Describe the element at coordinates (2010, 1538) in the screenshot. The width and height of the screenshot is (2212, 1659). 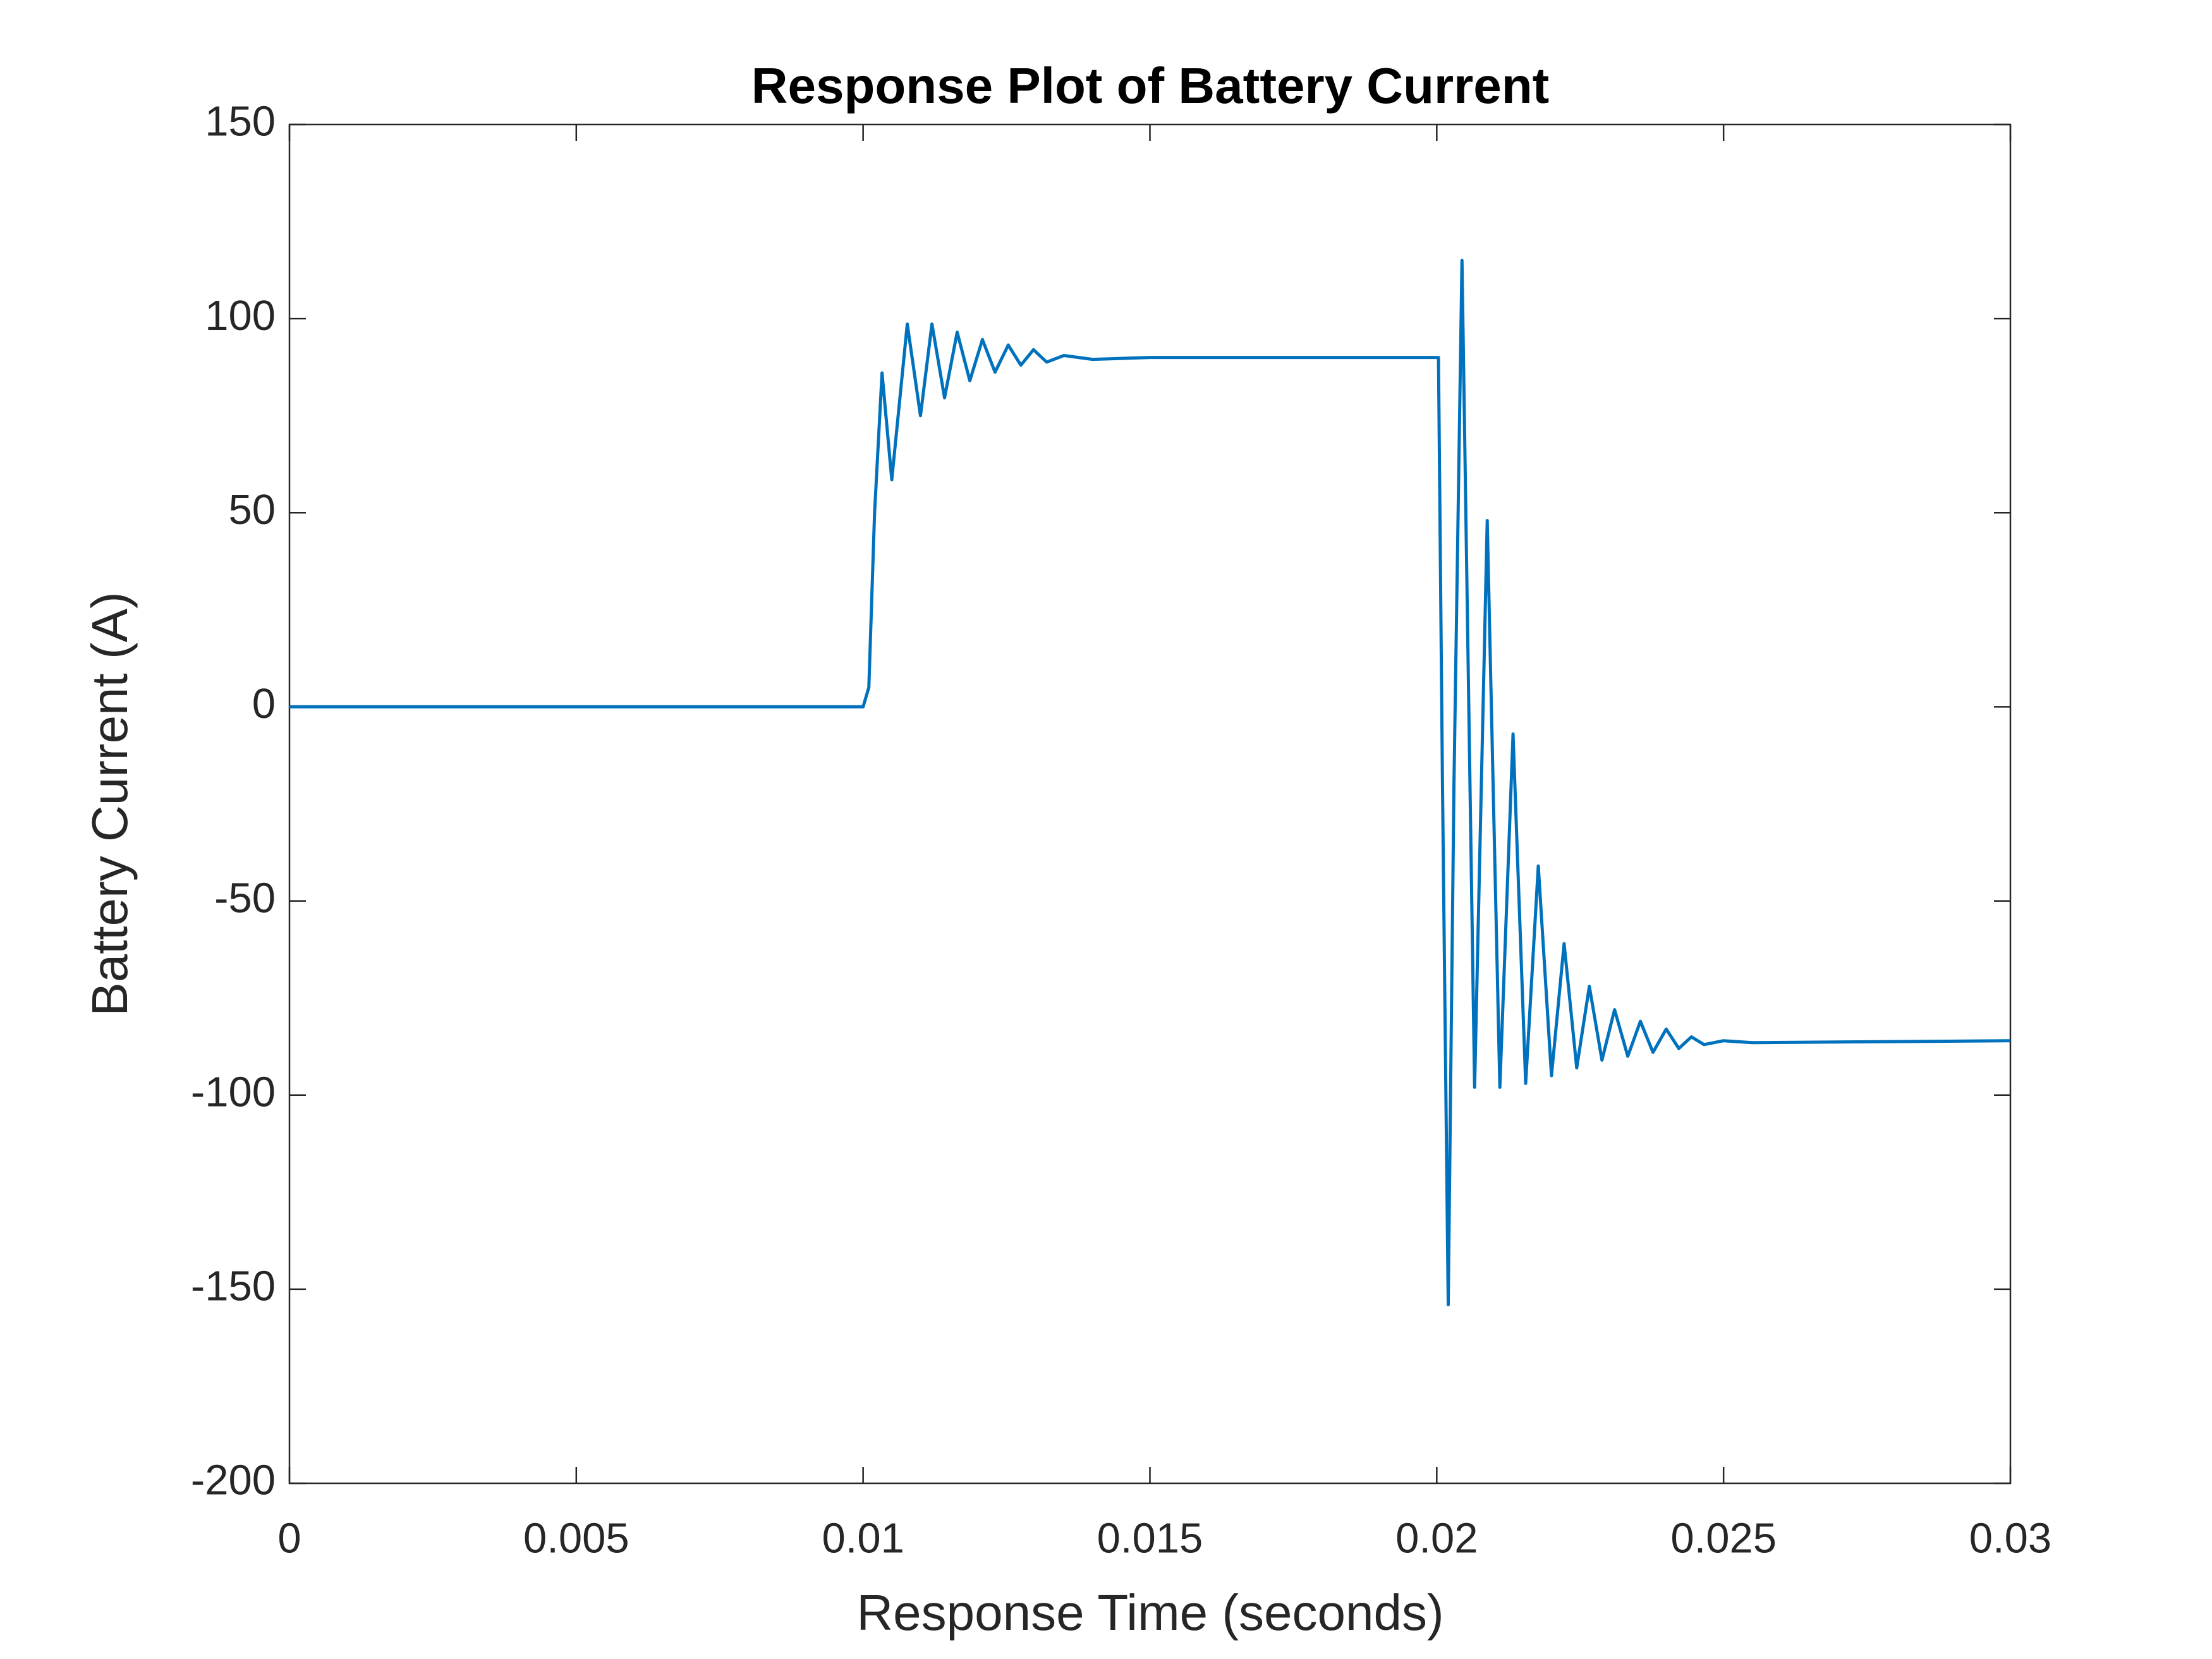
I see `x-tick-label: 0.03` at that location.